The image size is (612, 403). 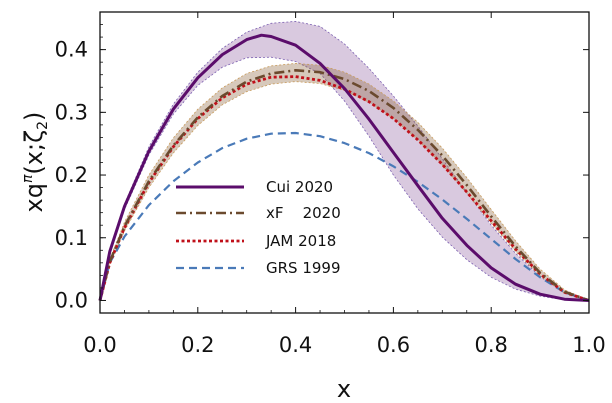 What do you see at coordinates (71, 238) in the screenshot?
I see `y-tick-label: 0.1` at bounding box center [71, 238].